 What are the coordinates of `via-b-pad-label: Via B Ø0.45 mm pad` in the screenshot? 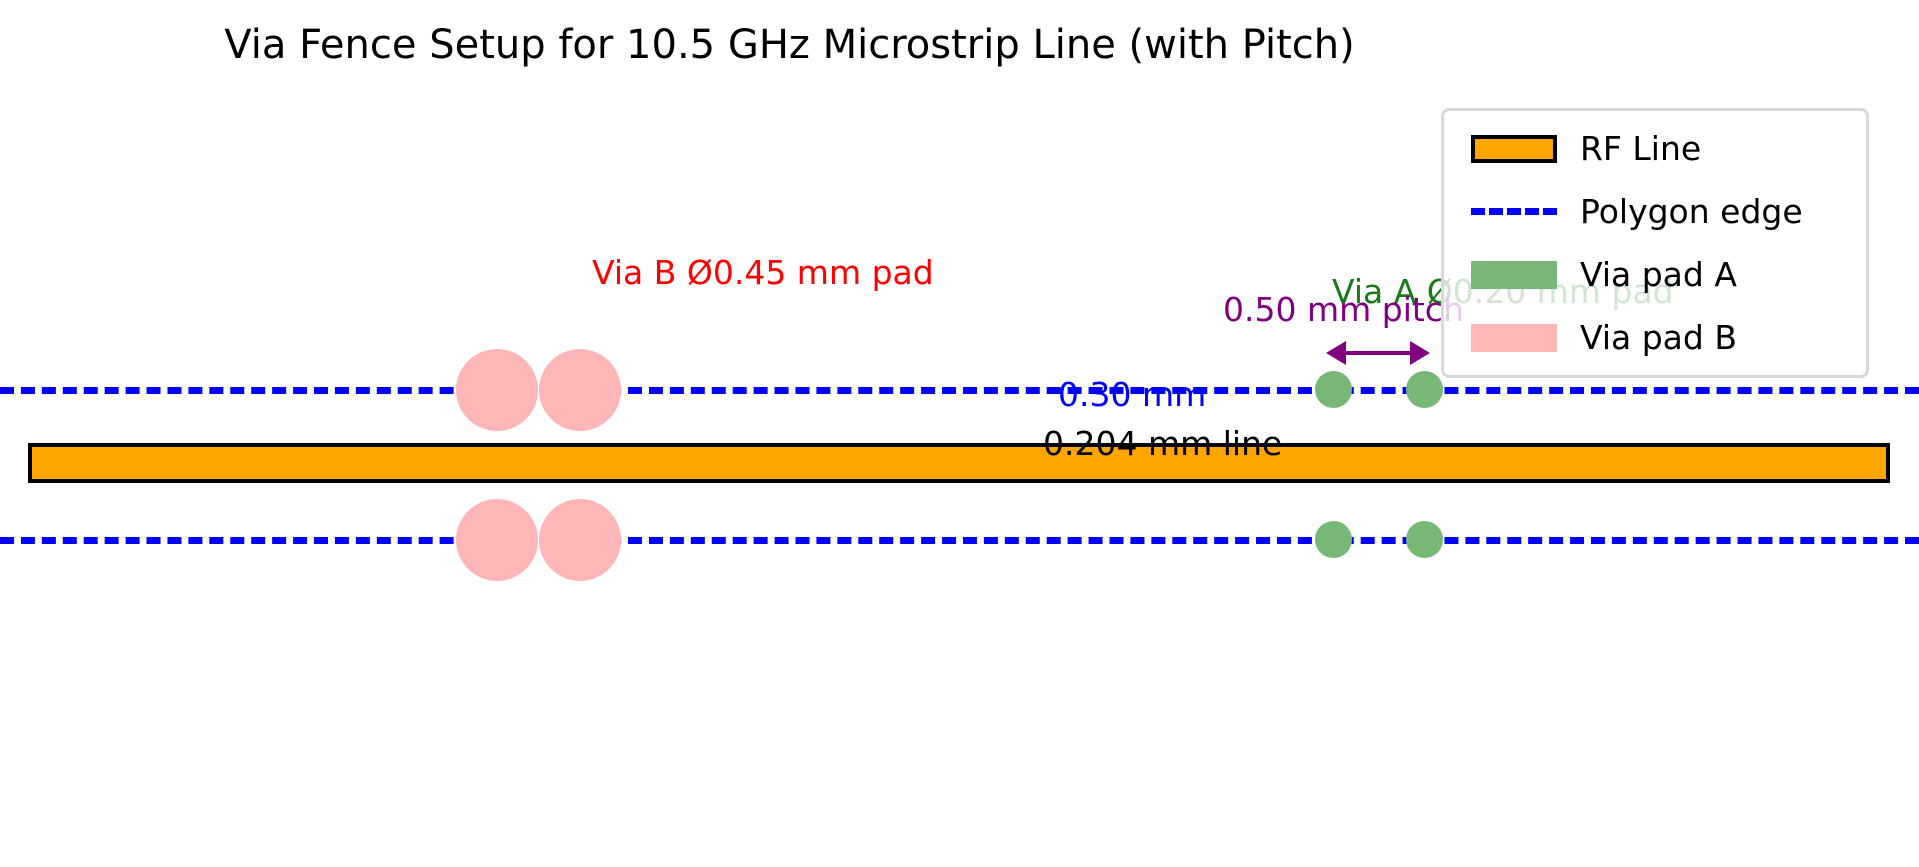 It's located at (763, 272).